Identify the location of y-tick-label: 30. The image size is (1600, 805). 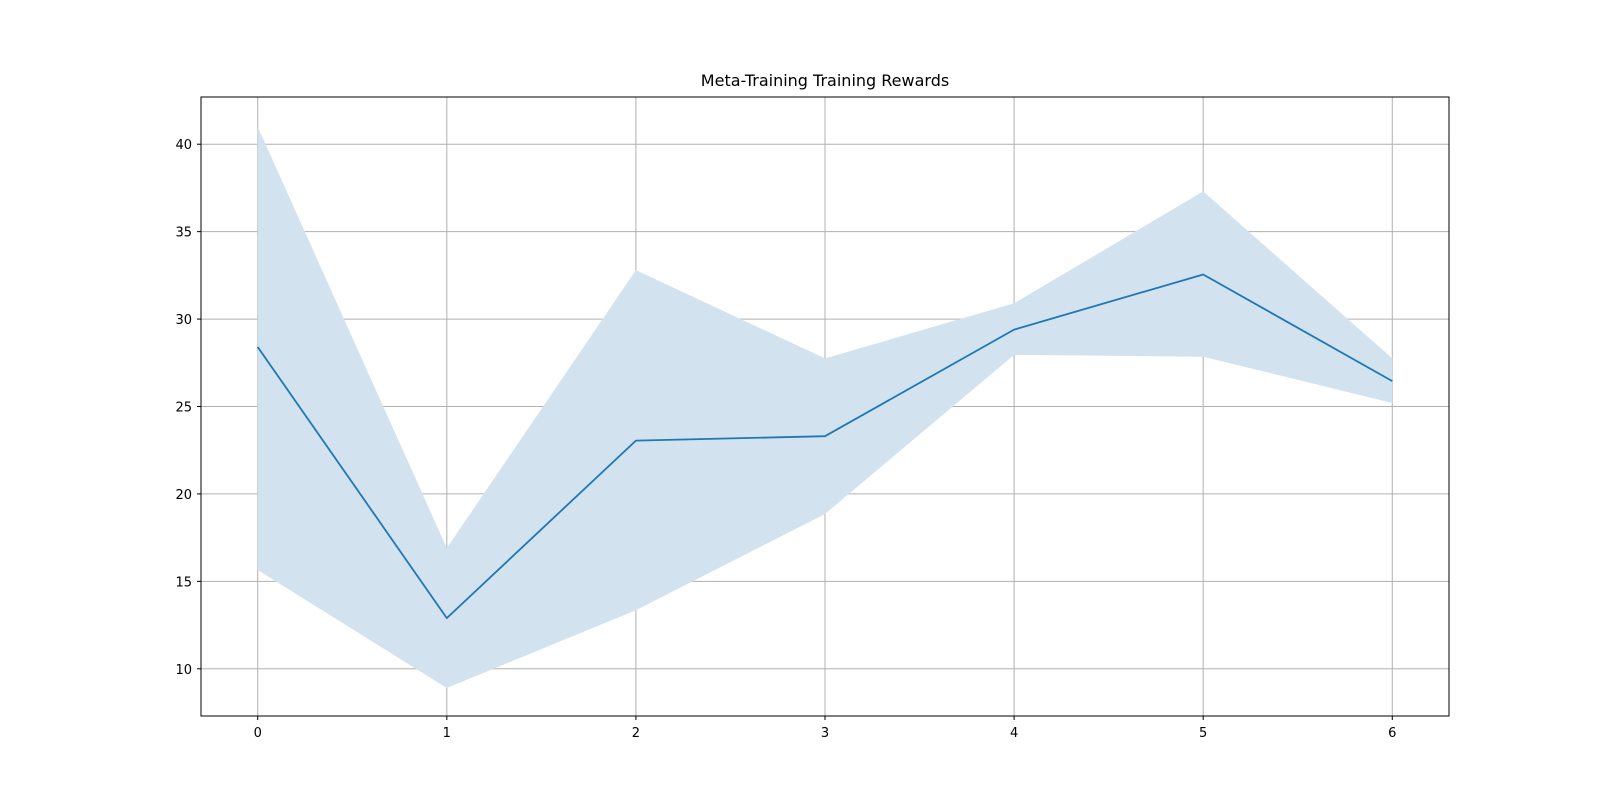
(183, 320).